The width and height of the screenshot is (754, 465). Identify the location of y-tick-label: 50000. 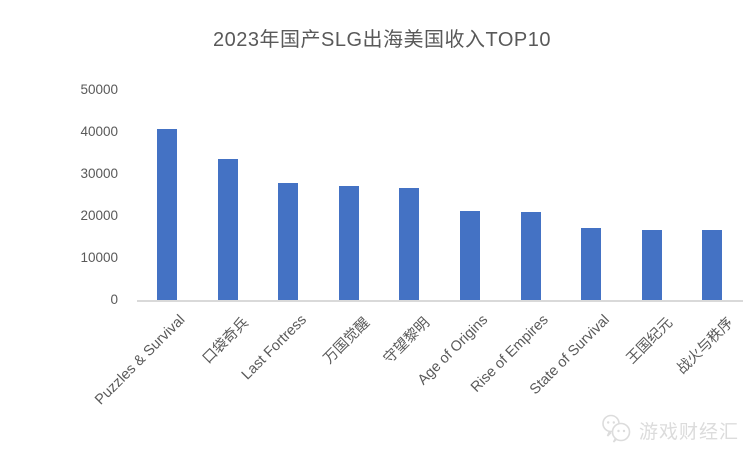
(99, 89).